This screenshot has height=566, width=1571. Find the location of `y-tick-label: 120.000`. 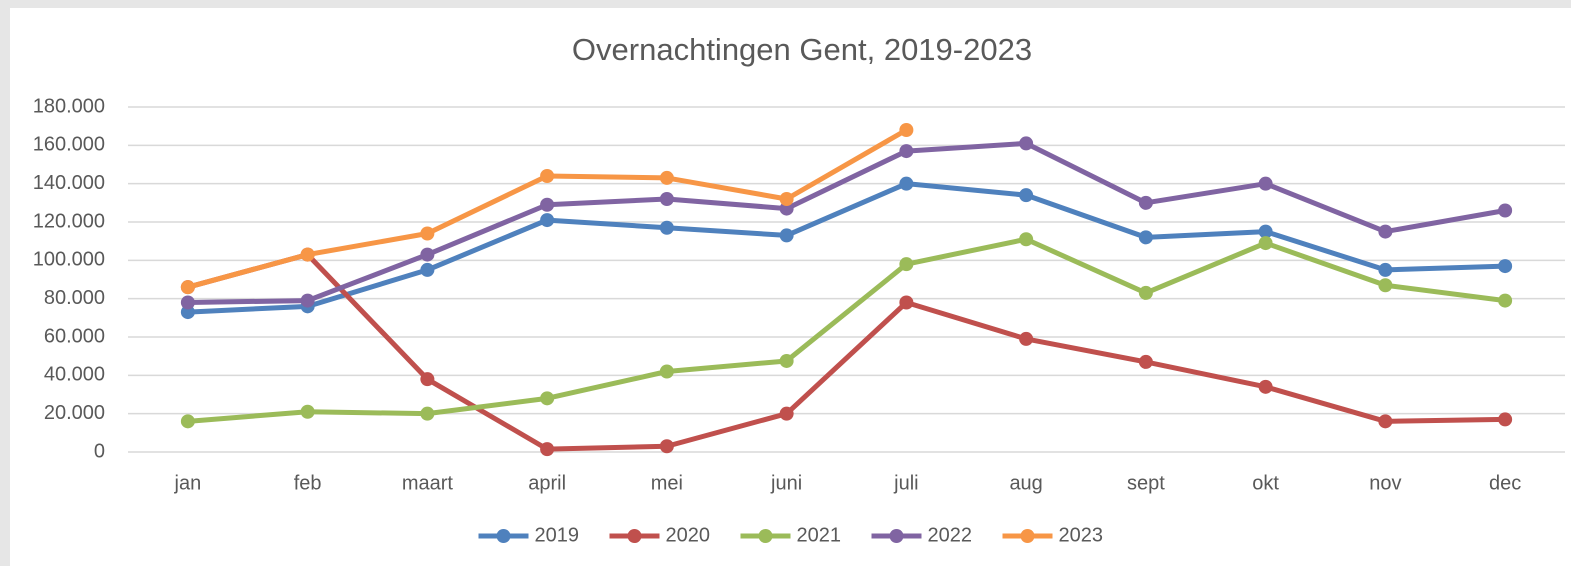

y-tick-label: 120.000 is located at coordinates (69, 221).